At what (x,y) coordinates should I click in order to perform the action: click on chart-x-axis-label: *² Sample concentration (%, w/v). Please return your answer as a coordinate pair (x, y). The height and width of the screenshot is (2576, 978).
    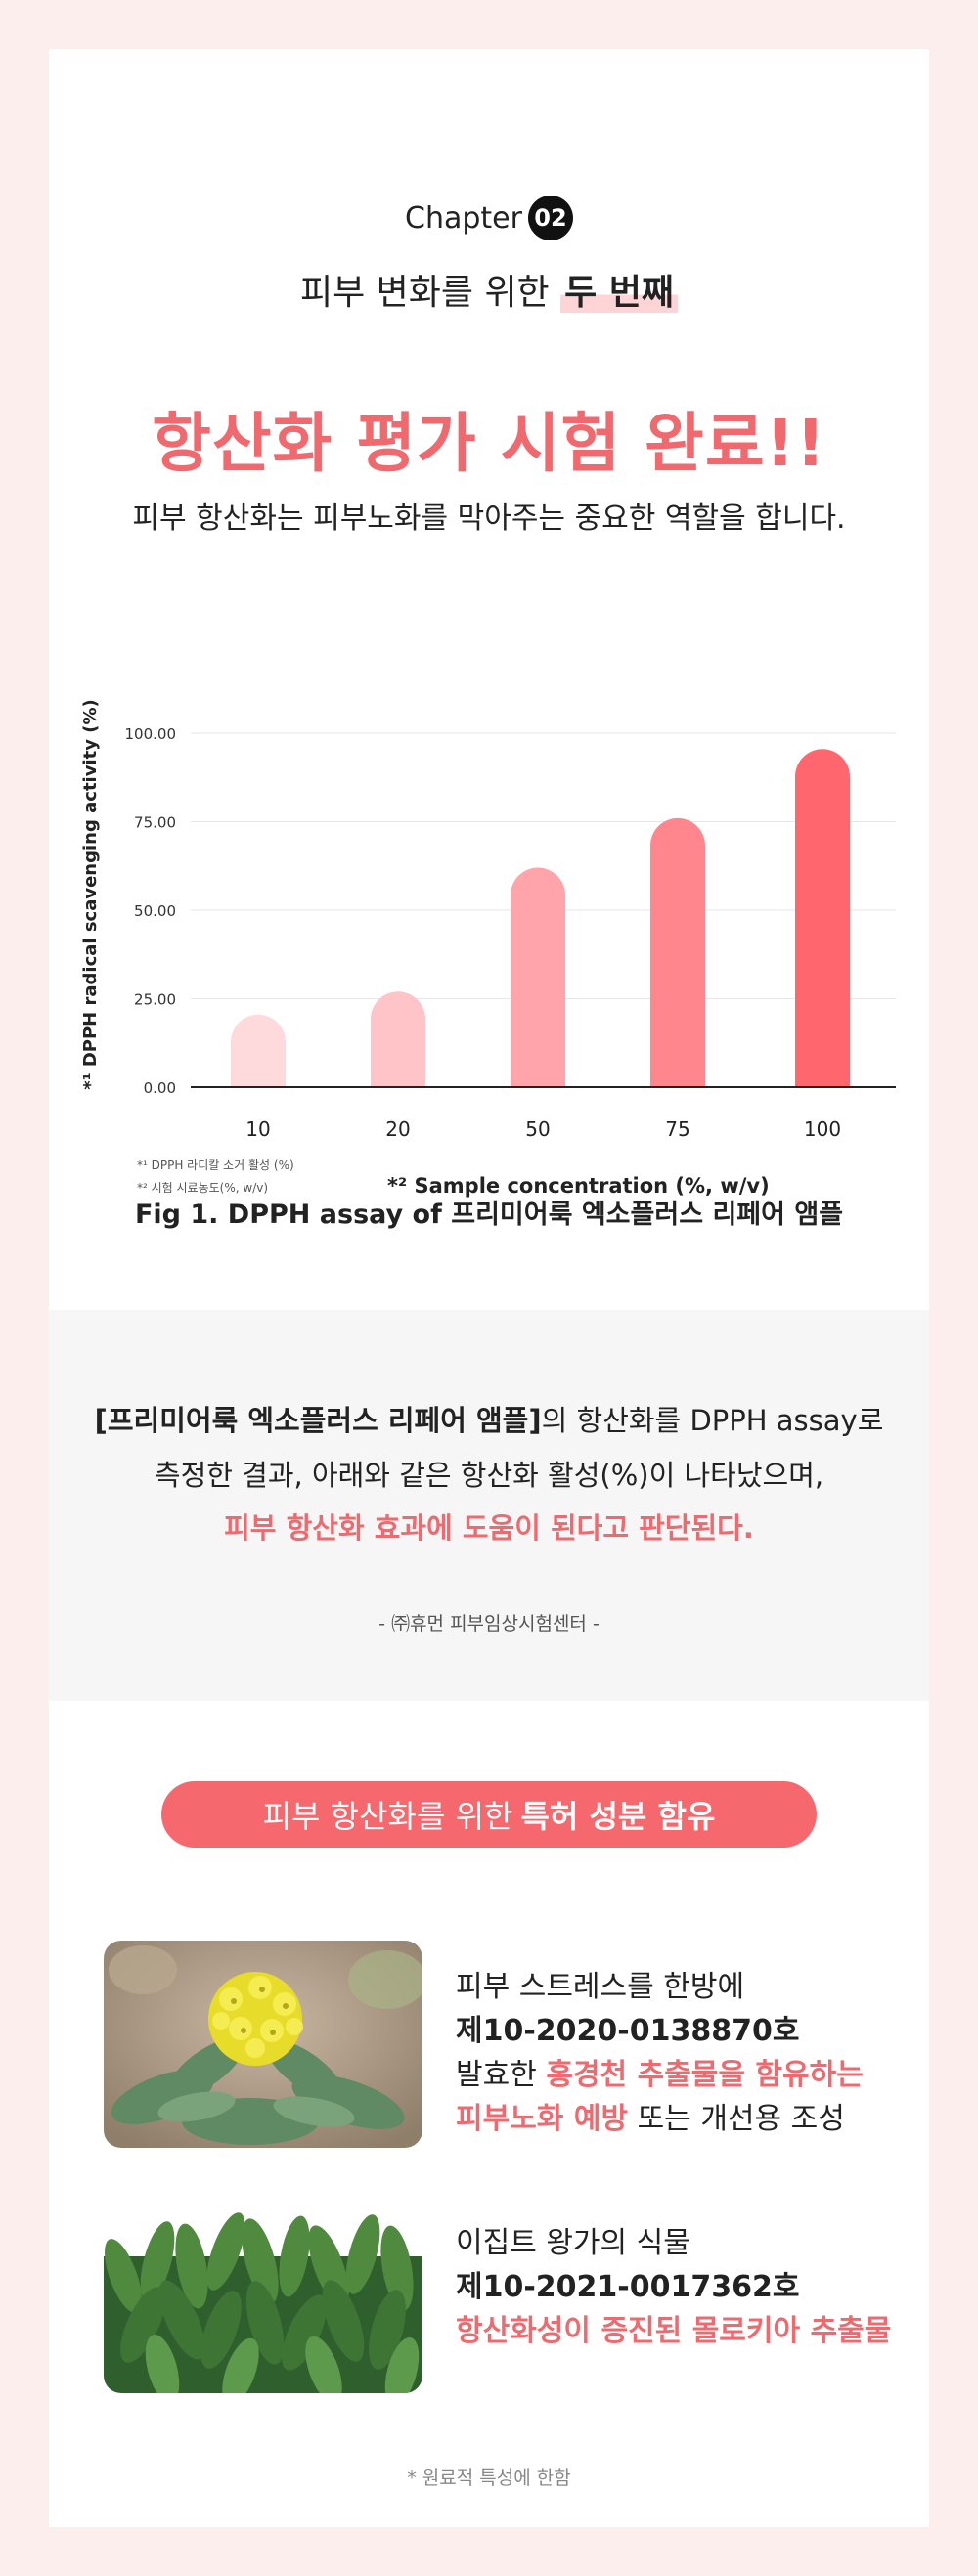
    Looking at the image, I should click on (578, 1186).